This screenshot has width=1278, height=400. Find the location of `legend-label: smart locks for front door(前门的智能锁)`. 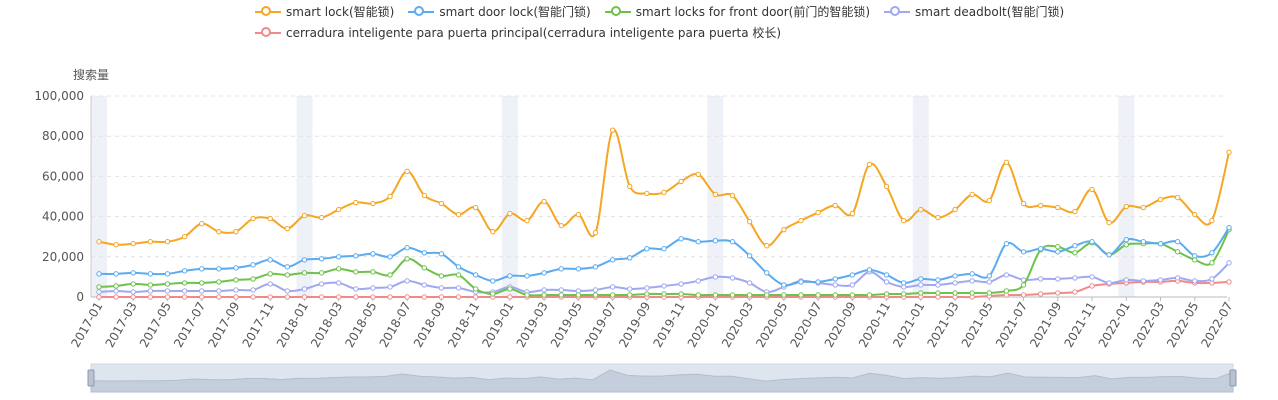

legend-label: smart locks for front door(前门的智能锁) is located at coordinates (753, 12).